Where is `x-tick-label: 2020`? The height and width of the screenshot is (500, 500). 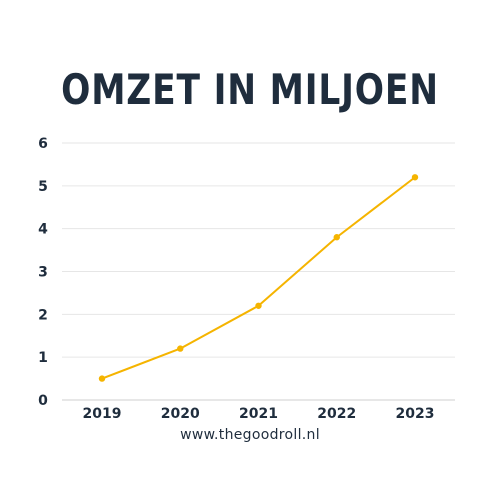
x-tick-label: 2020 is located at coordinates (180, 414).